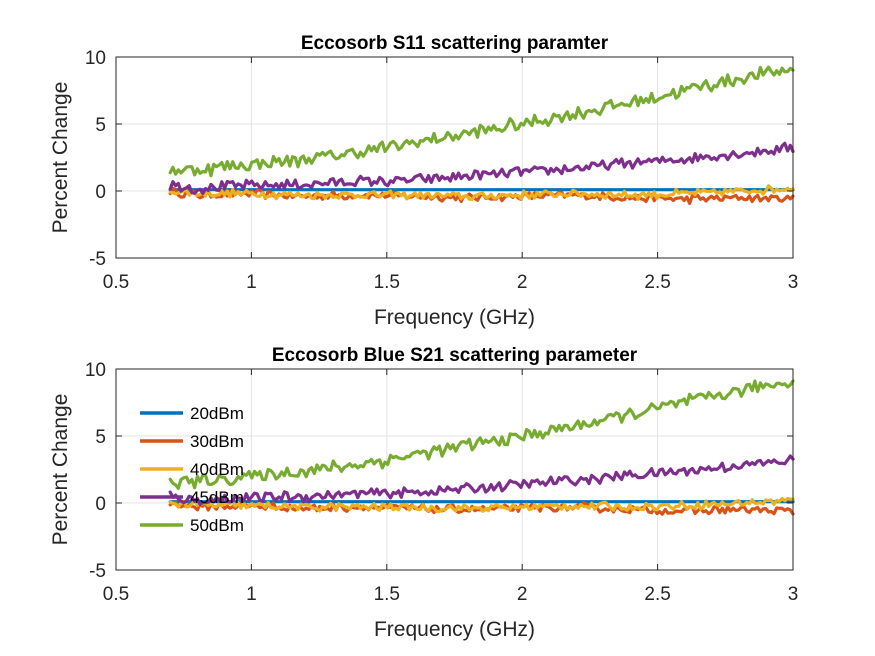  I want to click on legend-label-45dBm: 45dBm, so click(217, 497).